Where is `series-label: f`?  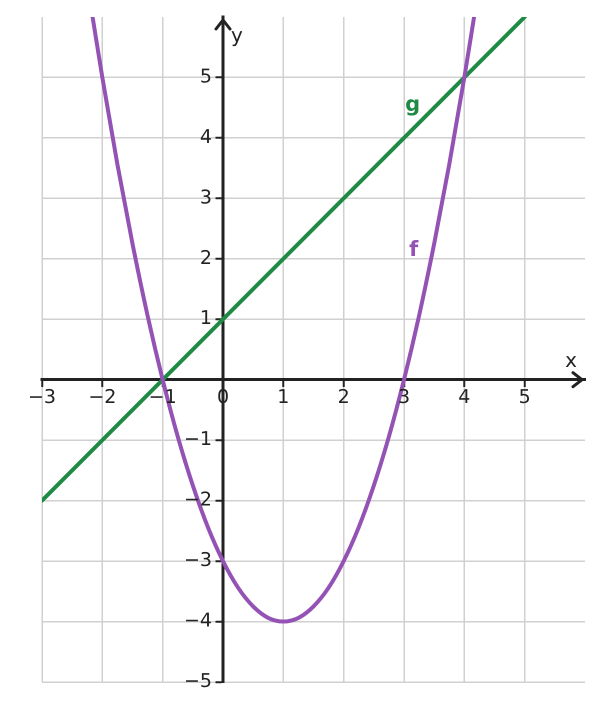
series-label: f is located at coordinates (414, 249).